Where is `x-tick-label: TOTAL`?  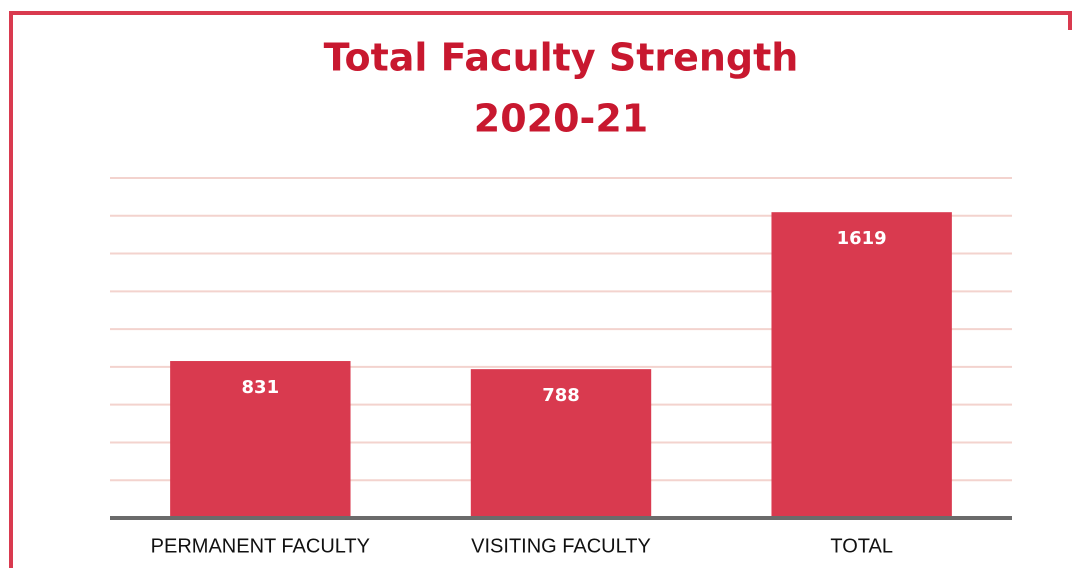
x-tick-label: TOTAL is located at coordinates (861, 546).